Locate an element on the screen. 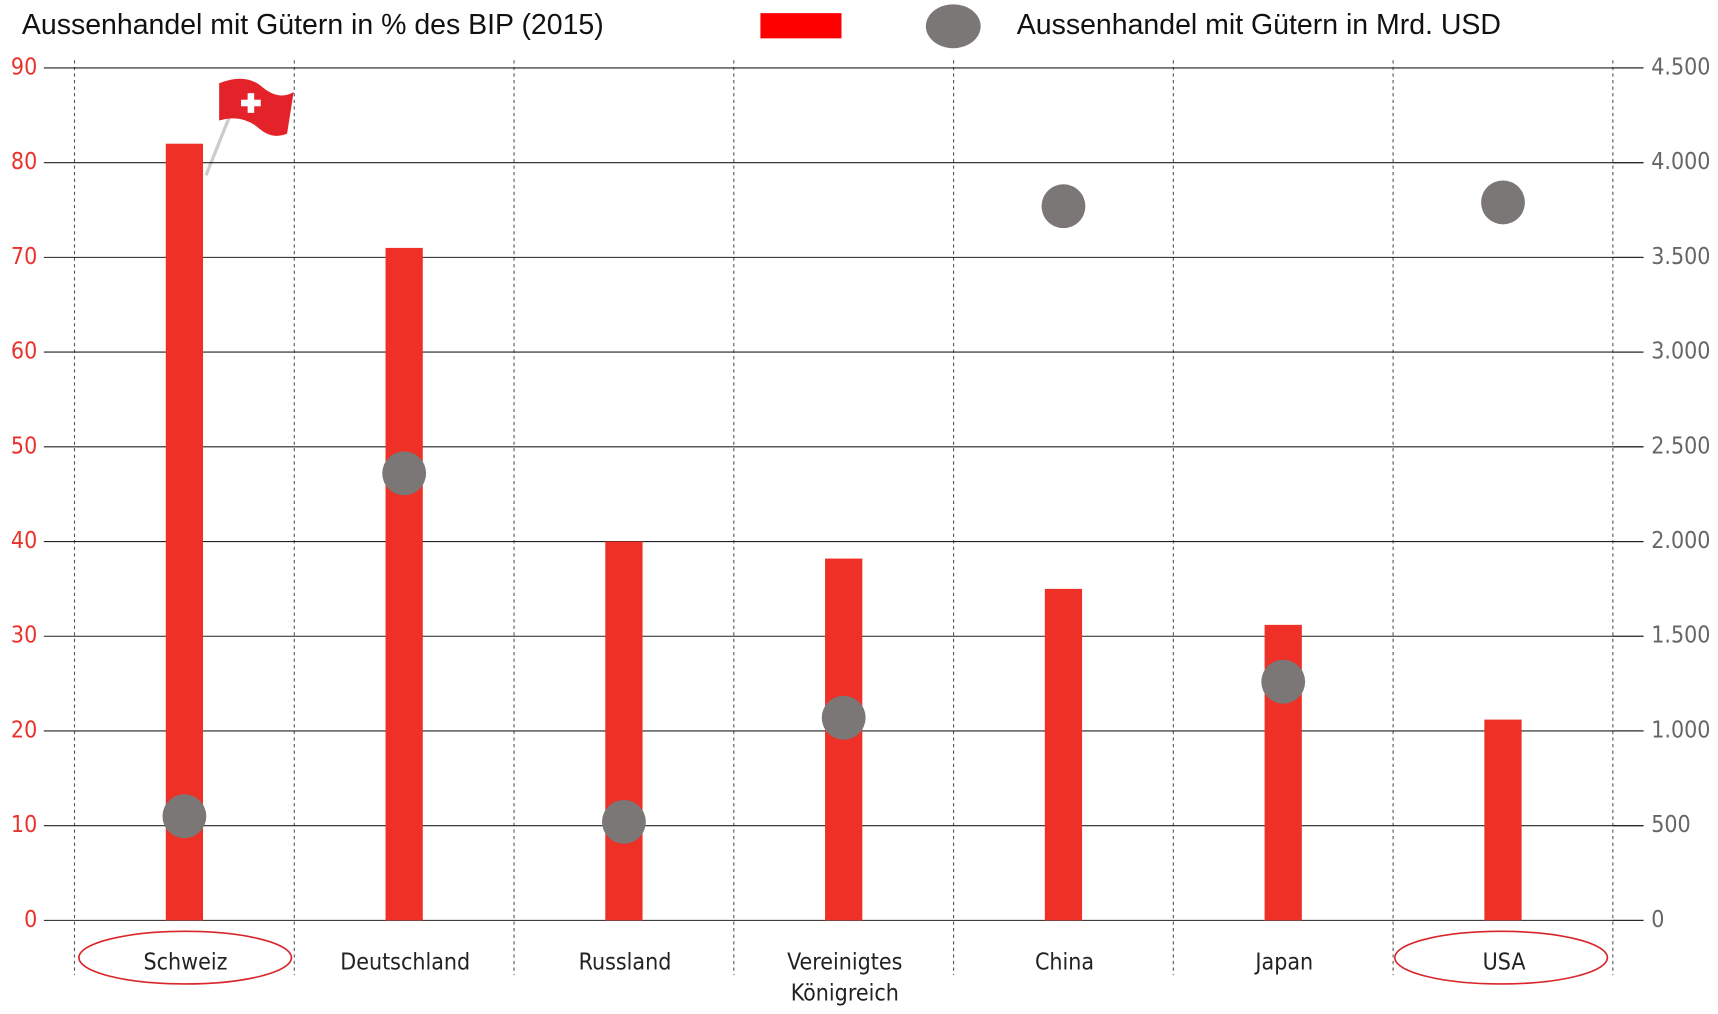  y2-tick-label: 0 is located at coordinates (1657, 920).